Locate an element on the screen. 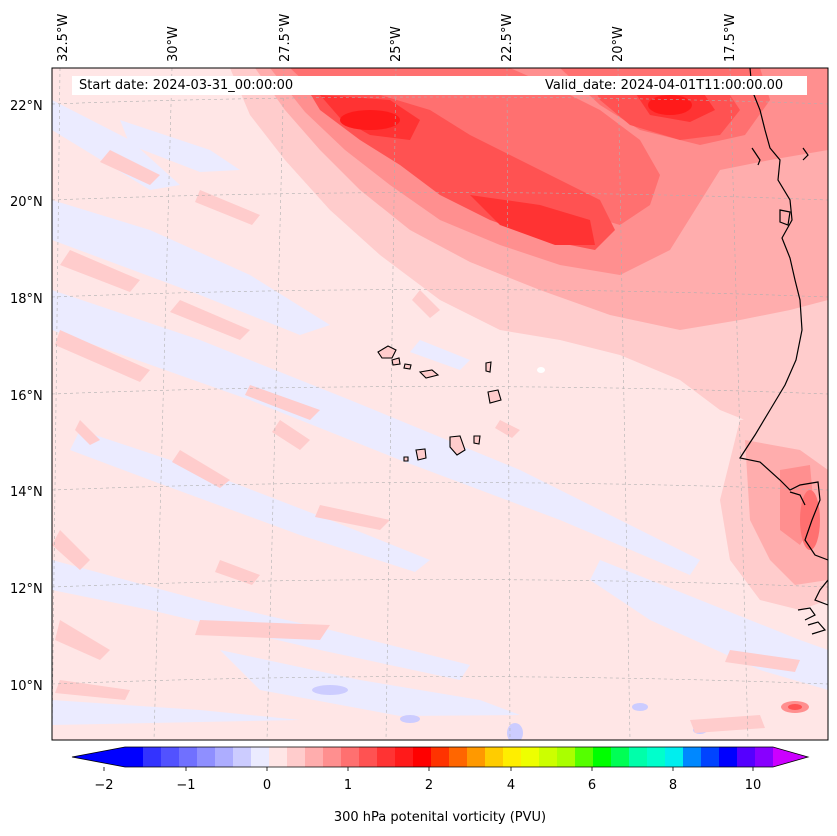 Image resolution: width=837 pixels, height=836 pixels. lat-label: 20°N is located at coordinates (26, 202).